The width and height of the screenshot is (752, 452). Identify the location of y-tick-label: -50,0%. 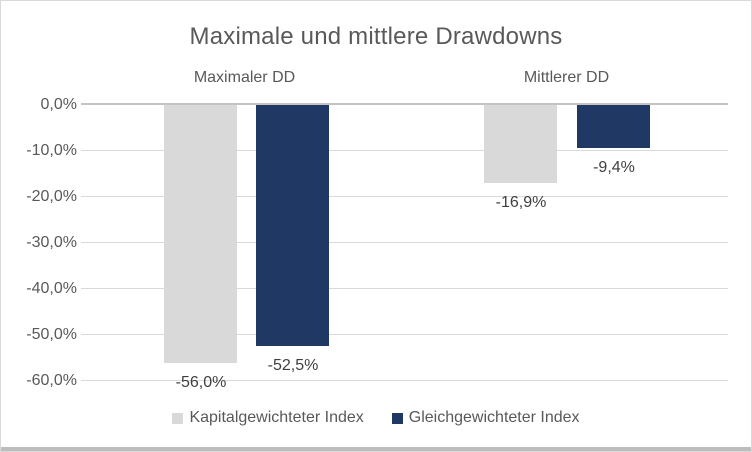
(51, 334).